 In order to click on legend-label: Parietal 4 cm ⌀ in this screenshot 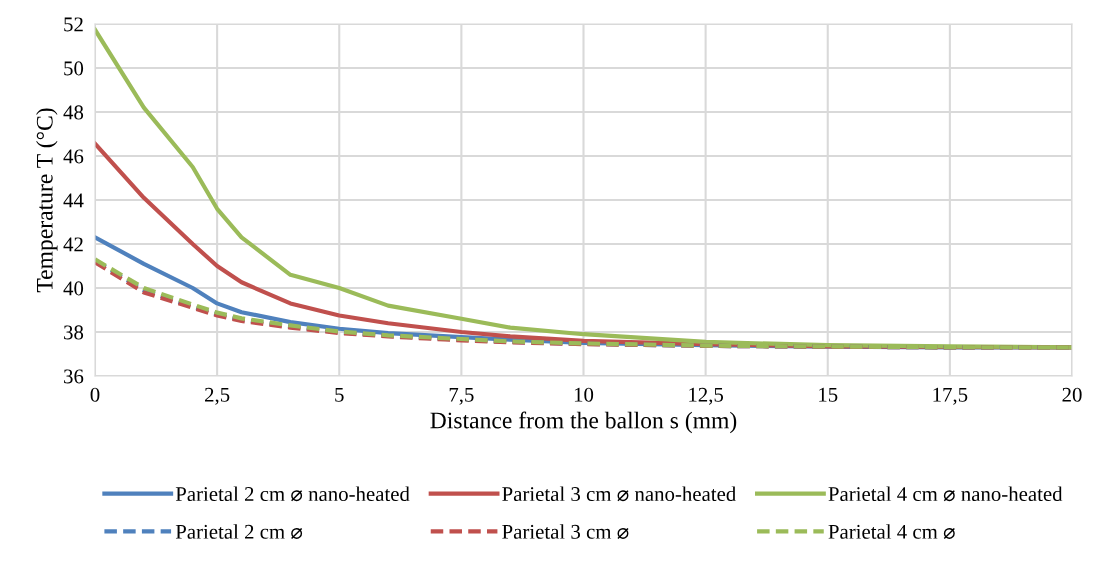, I will do `click(891, 531)`.